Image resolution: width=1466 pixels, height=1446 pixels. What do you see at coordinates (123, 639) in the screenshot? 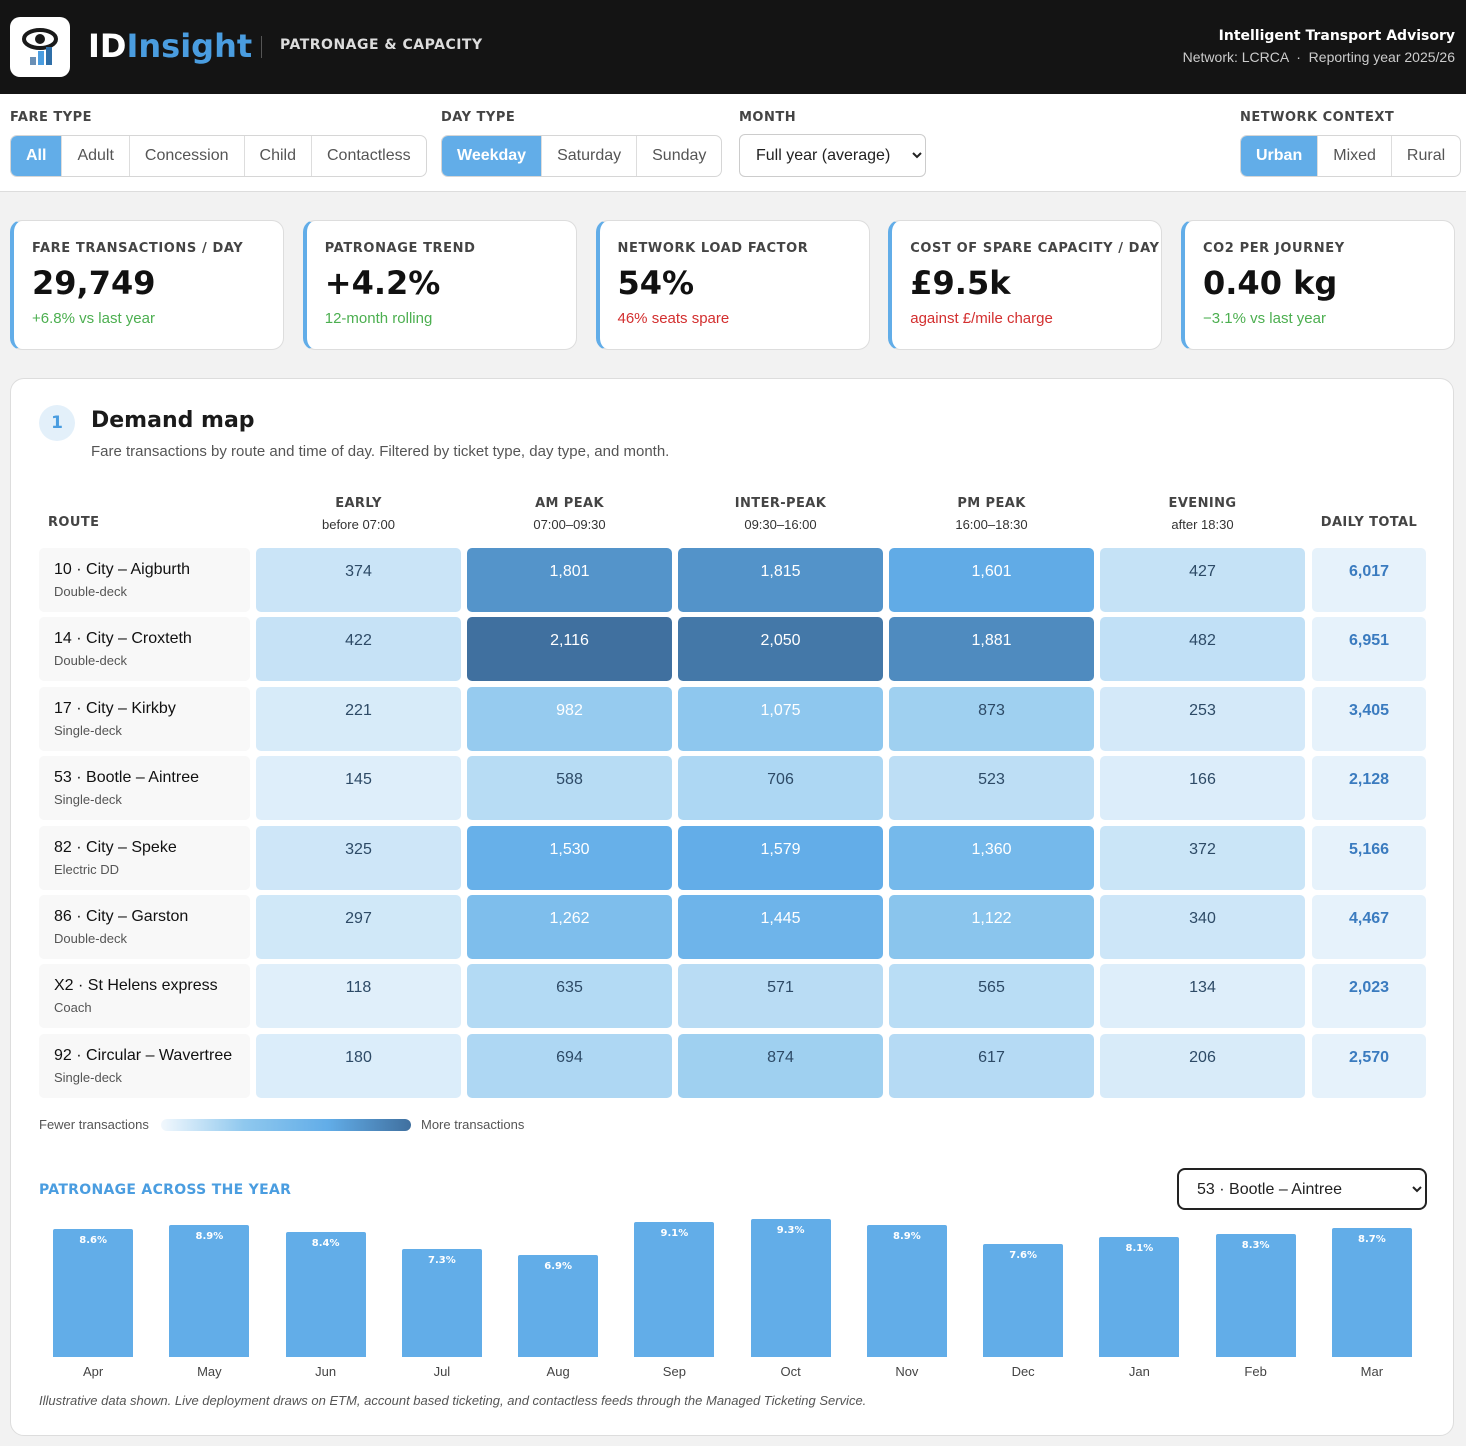
I see `route-name: 14 · City – Croxteth` at bounding box center [123, 639].